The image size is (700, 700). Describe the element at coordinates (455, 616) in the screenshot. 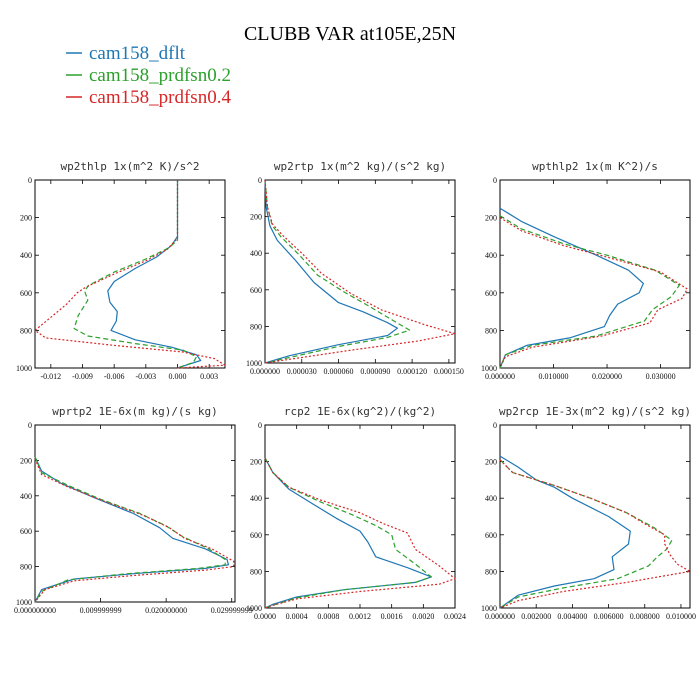

I see `x-tick-label: 0.0024` at that location.